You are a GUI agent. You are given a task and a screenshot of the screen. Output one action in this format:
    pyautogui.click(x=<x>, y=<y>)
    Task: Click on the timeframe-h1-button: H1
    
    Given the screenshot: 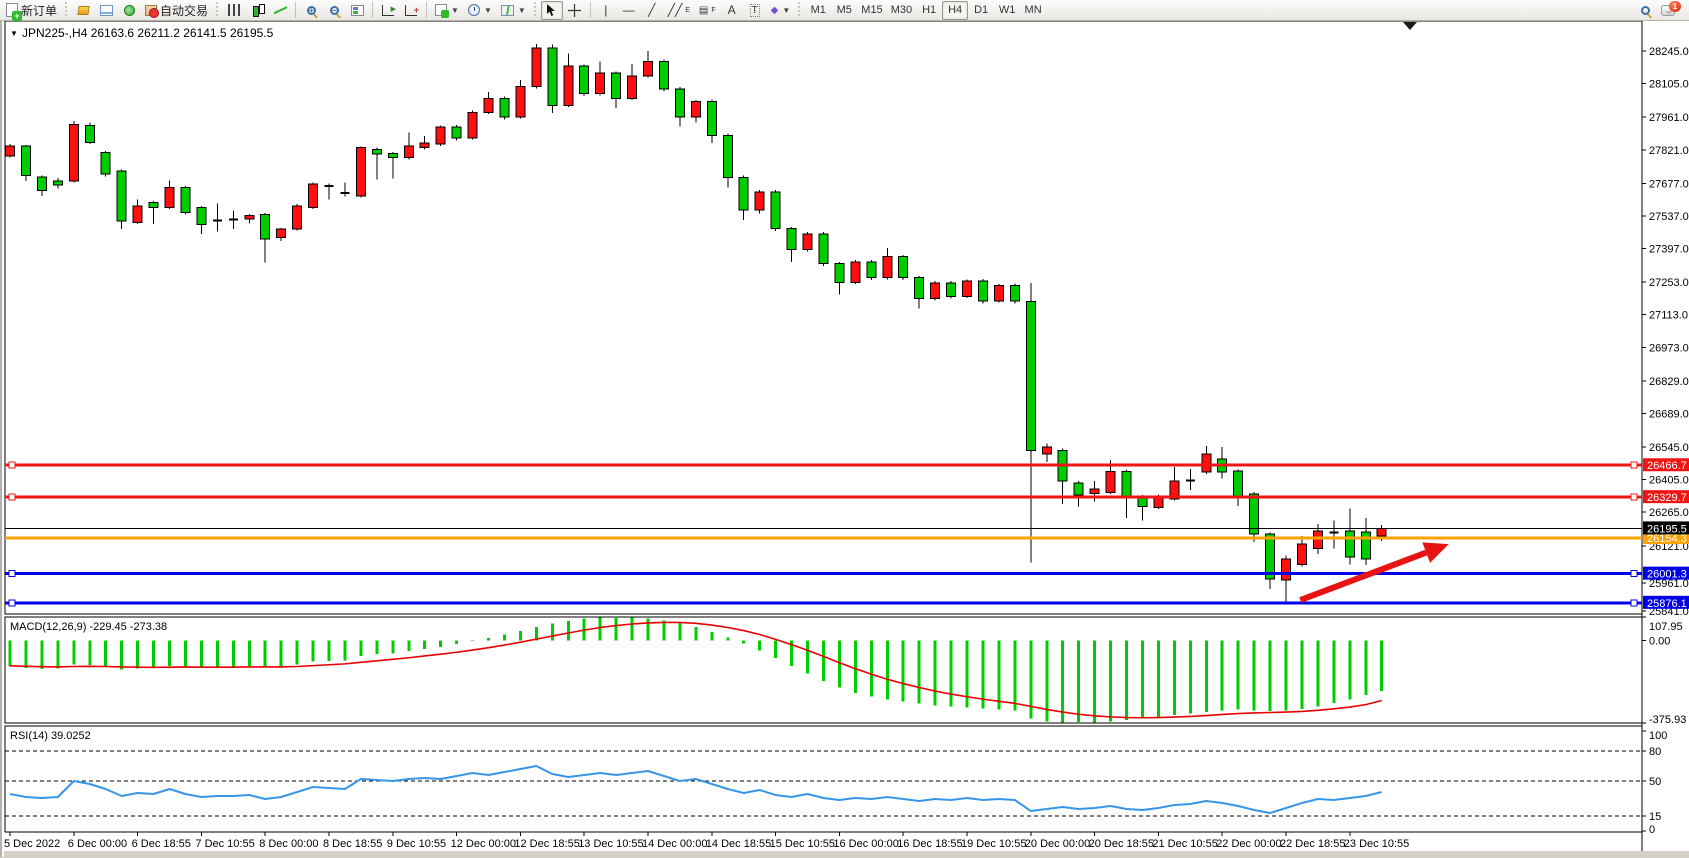 What is the action you would take?
    pyautogui.click(x=929, y=10)
    